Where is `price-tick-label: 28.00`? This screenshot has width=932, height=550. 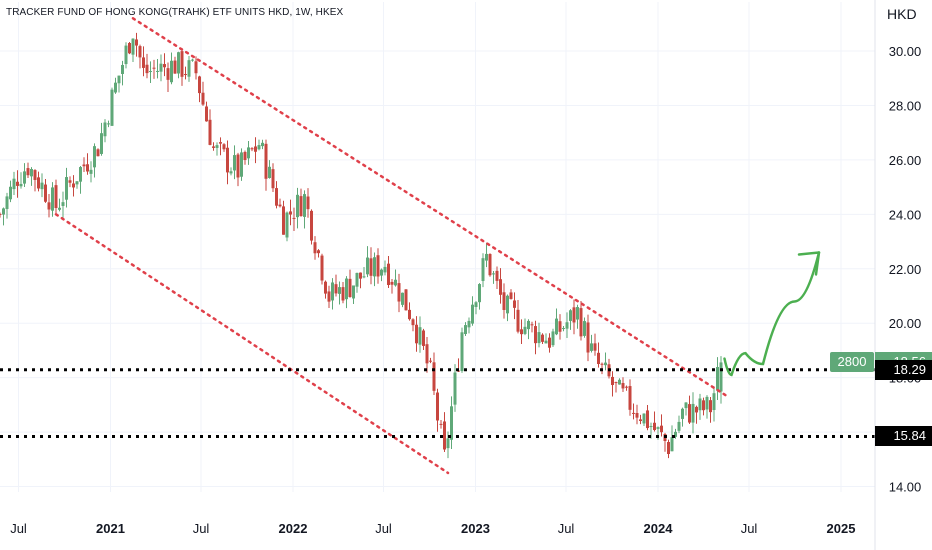 price-tick-label: 28.00 is located at coordinates (905, 105).